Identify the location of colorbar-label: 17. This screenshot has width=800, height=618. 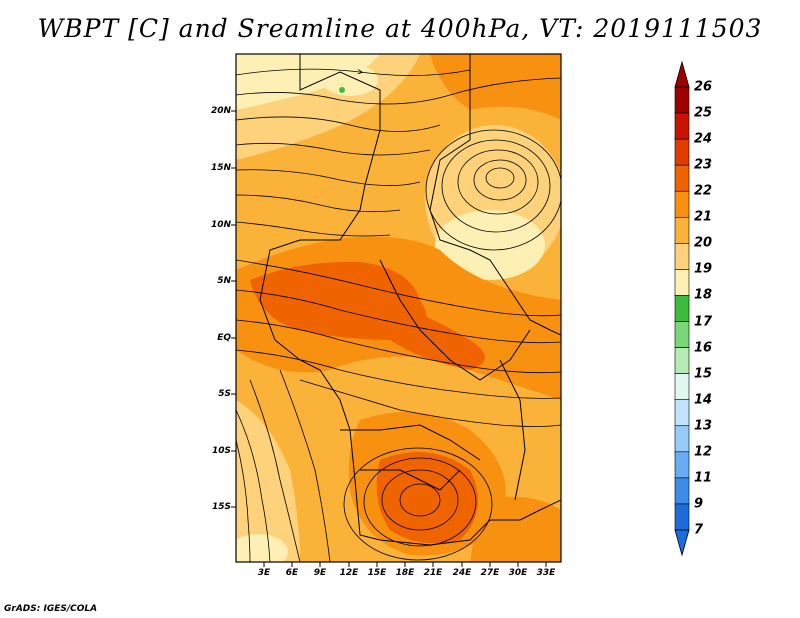
(703, 322).